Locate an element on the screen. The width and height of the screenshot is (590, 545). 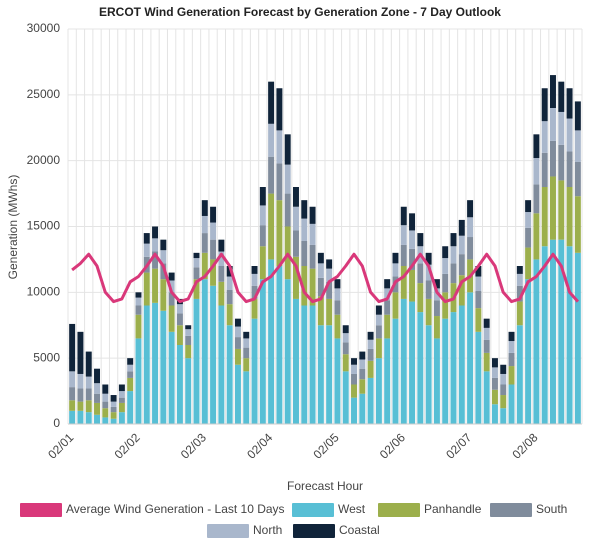
x-tick-label: 02/06 is located at coordinates (392, 445).